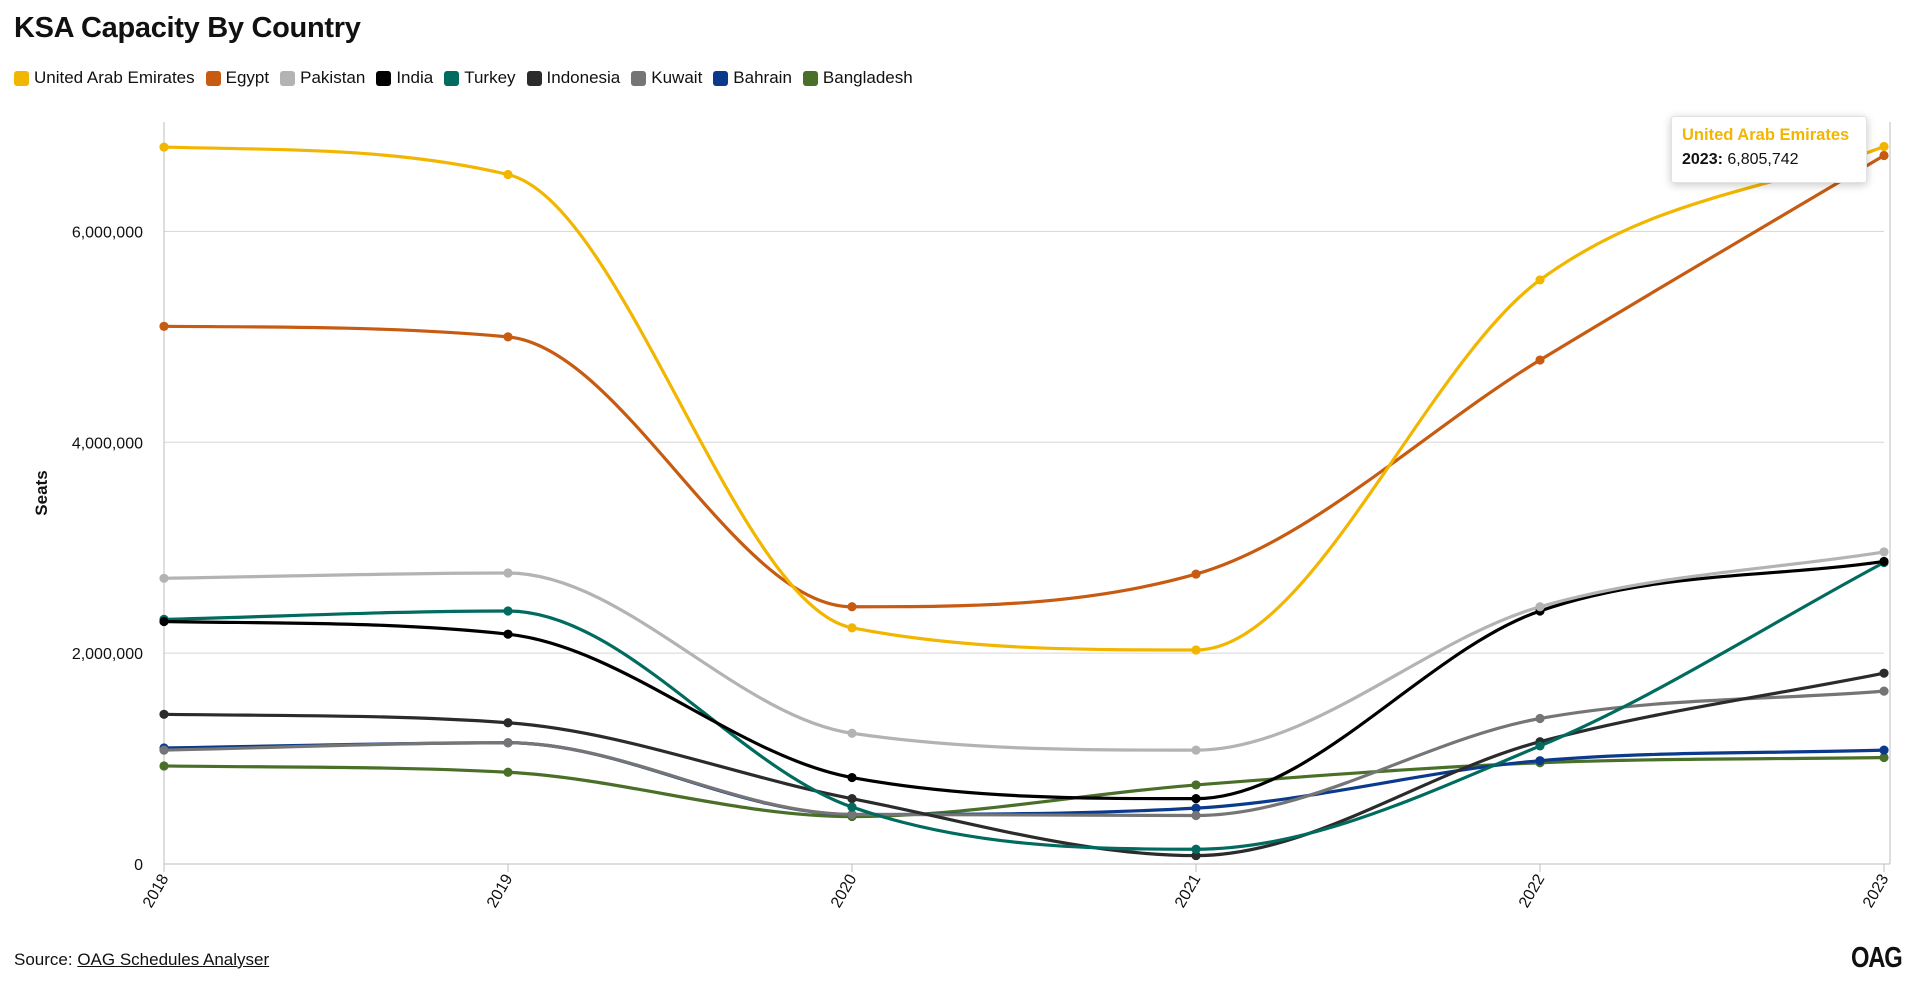 The image size is (1920, 993). I want to click on x-tick-label: 2018, so click(156, 890).